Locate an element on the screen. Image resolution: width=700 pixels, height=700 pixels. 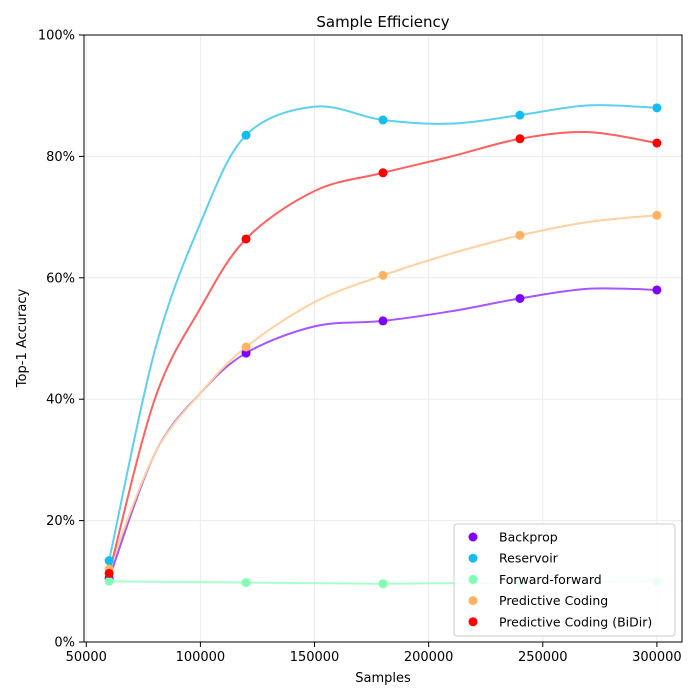
y-axis: 0% 20% 40% 60% 80% 100% is located at coordinates (61, 340).